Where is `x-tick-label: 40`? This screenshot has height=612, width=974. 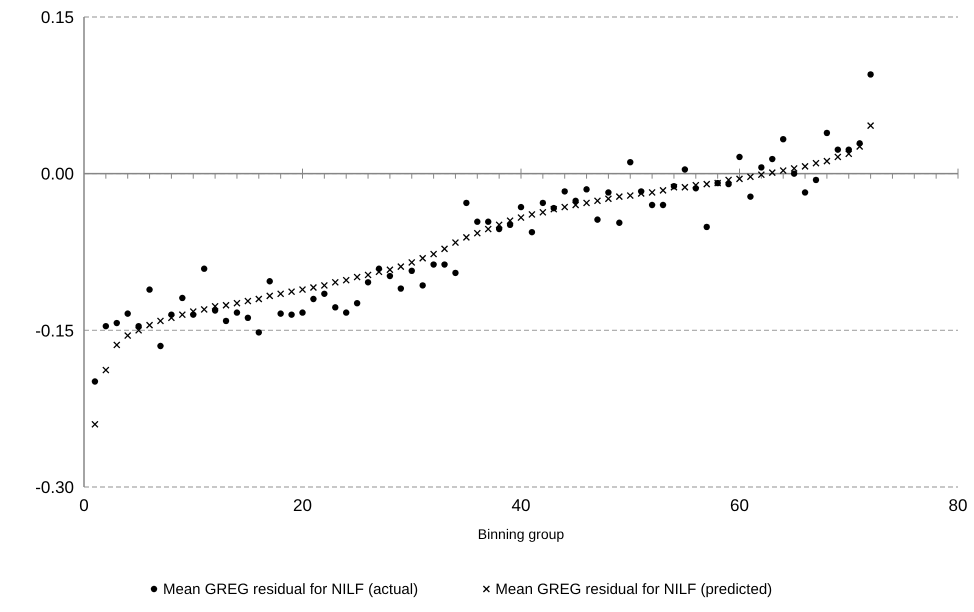 x-tick-label: 40 is located at coordinates (521, 505).